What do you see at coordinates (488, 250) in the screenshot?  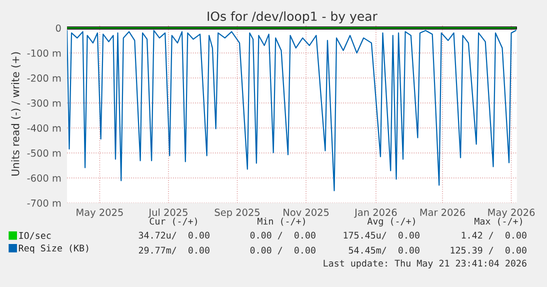 I see `text: 125.39 / 0.00` at bounding box center [488, 250].